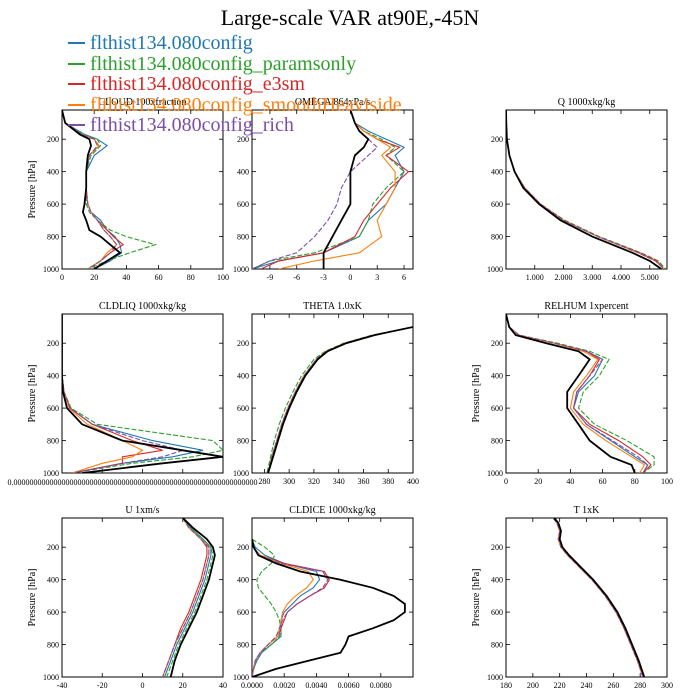 This screenshot has width=700, height=700. I want to click on x-tick-label: 4.000, so click(621, 277).